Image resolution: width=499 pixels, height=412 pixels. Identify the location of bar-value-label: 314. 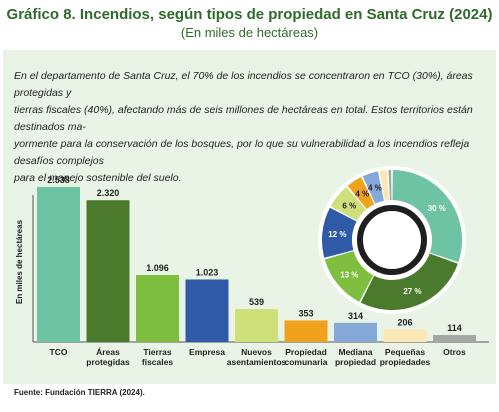
(355, 316).